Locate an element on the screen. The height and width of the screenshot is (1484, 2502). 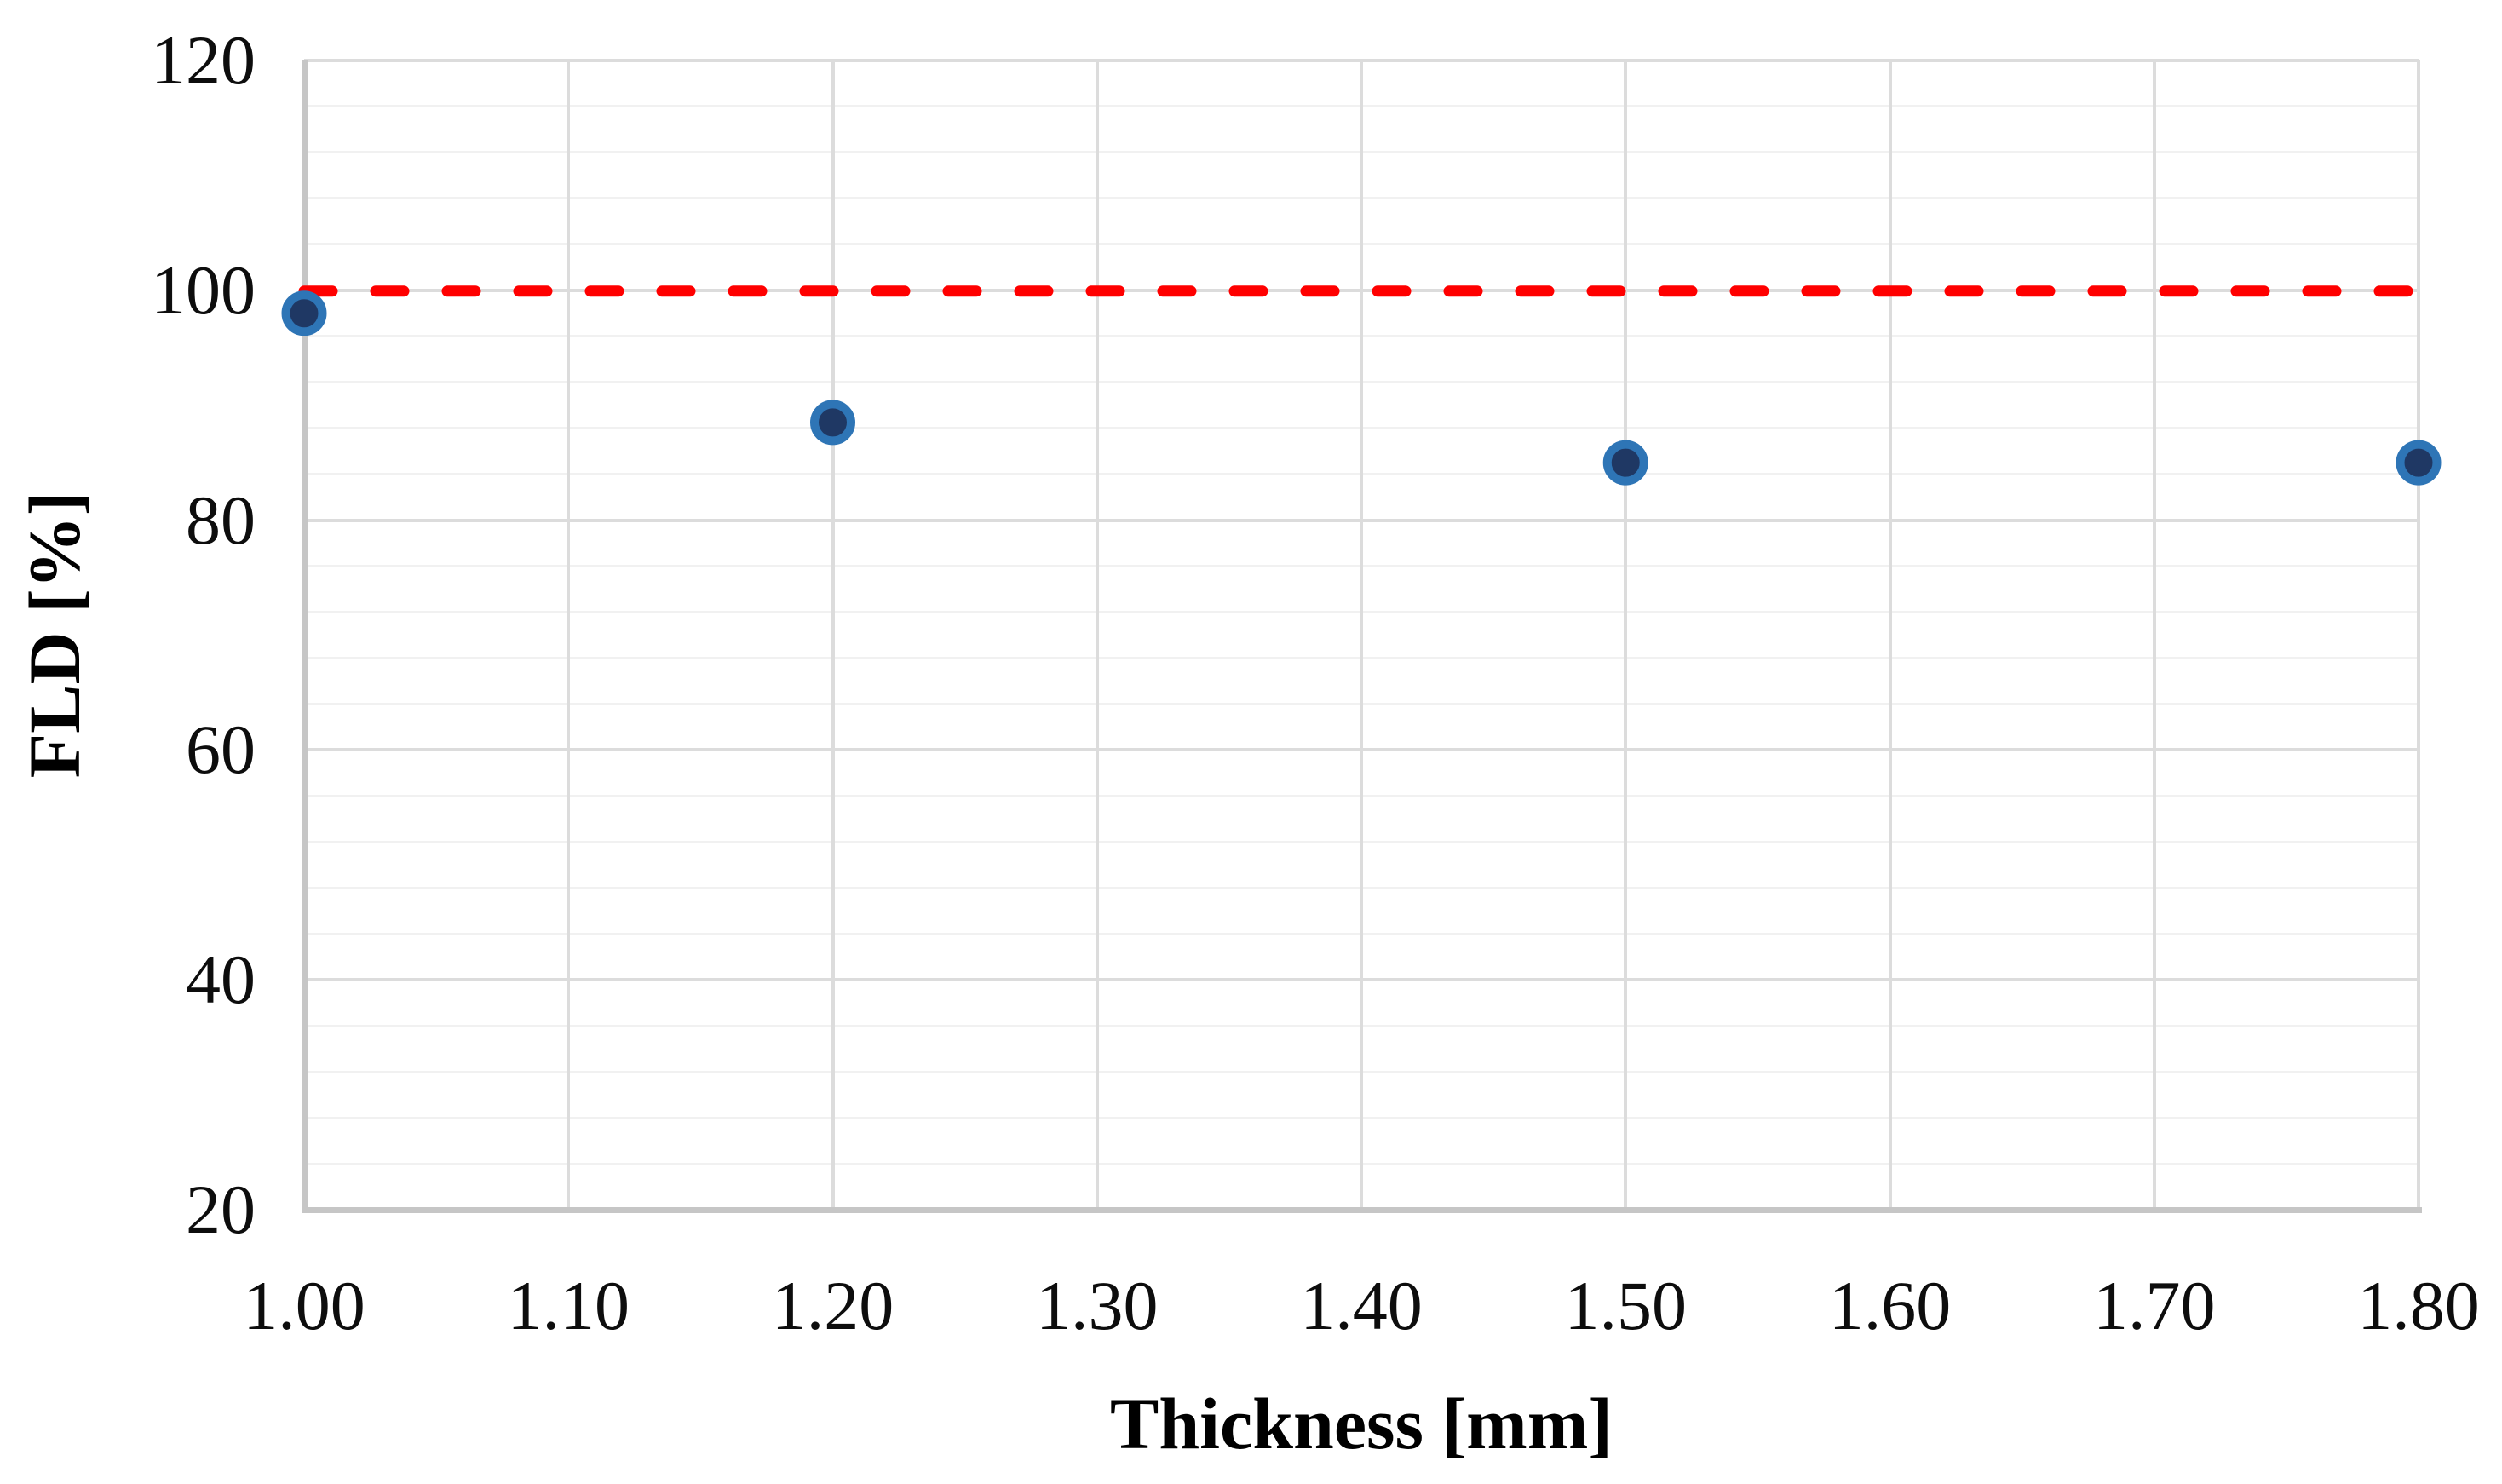
x-tick-label: 1.10 is located at coordinates (568, 1305).